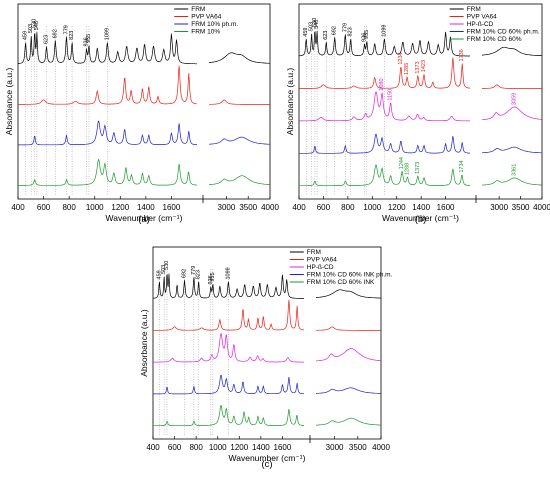 Image resolution: width=550 pixels, height=486 pixels. Describe the element at coordinates (515, 170) in the screenshot. I see `colored-peak-label: 3361` at that location.